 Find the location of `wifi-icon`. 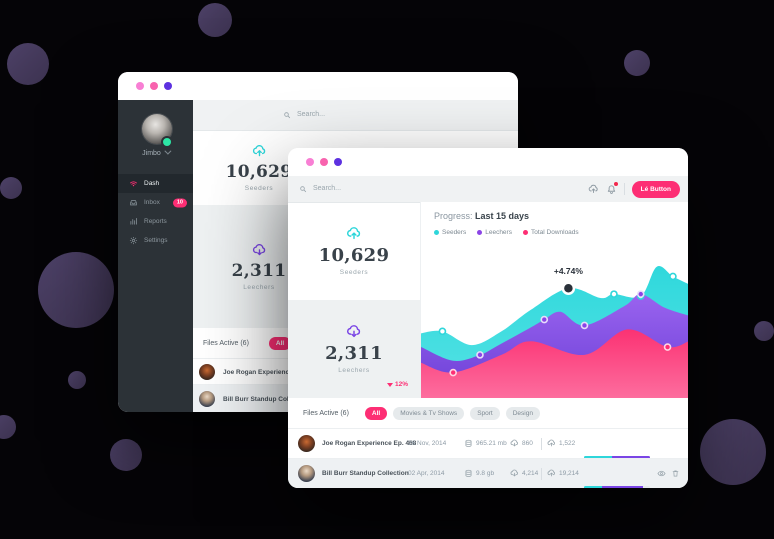

wifi-icon is located at coordinates (133, 183).